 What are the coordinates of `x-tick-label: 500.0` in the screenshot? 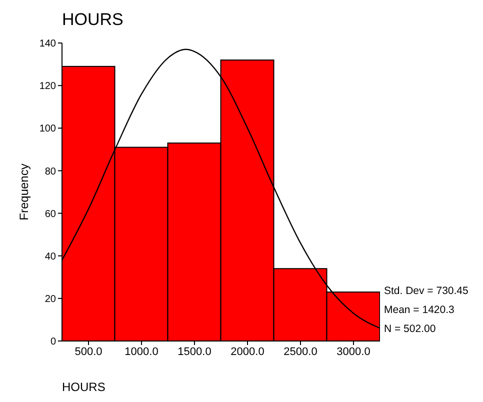 It's located at (88, 352).